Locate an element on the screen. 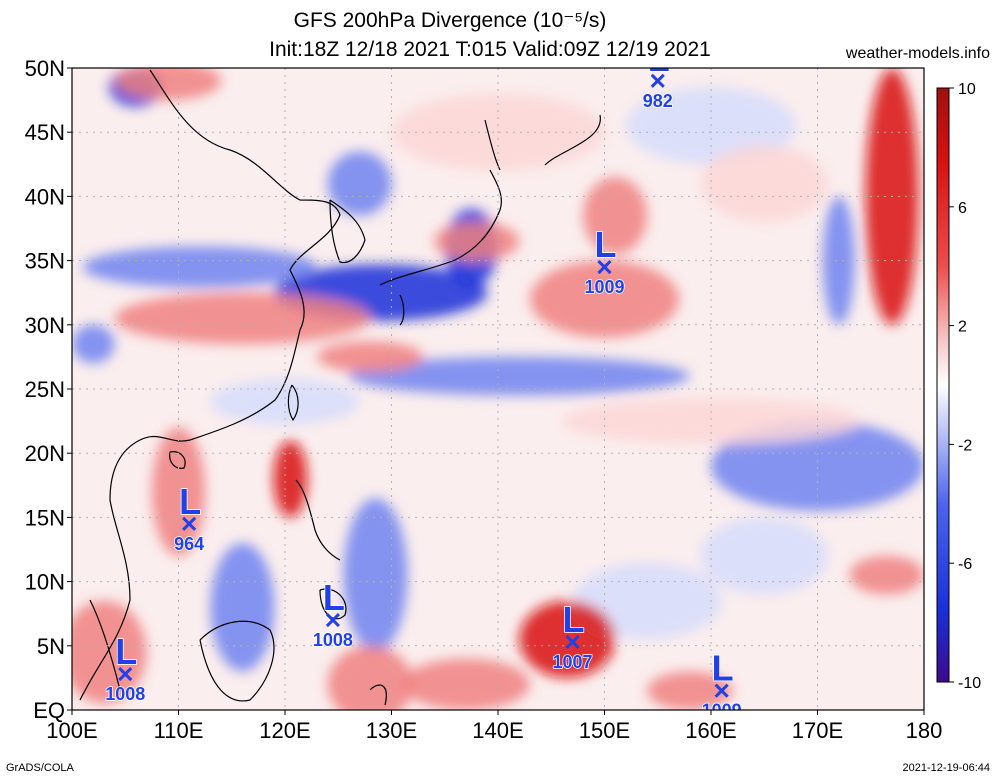  low-pressure-value: 964 is located at coordinates (189, 544).